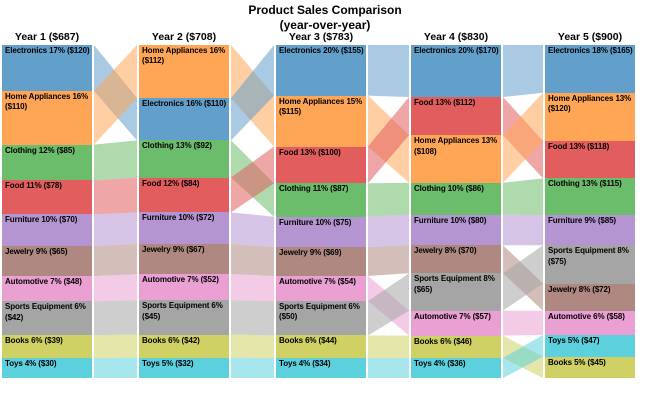 The height and width of the screenshot is (407, 650). I want to click on segment-label: Books 5% ($45), so click(577, 362).